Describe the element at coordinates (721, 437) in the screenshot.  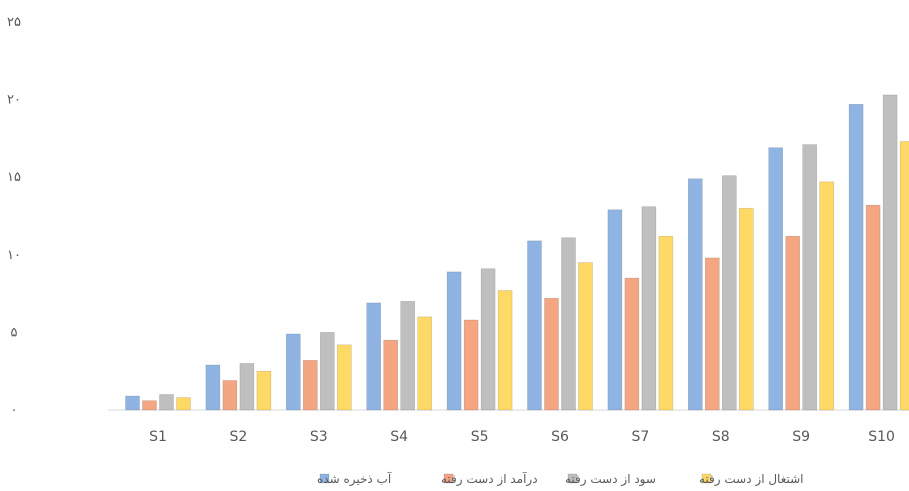
I see `x-tick-label-s8: S8` at that location.